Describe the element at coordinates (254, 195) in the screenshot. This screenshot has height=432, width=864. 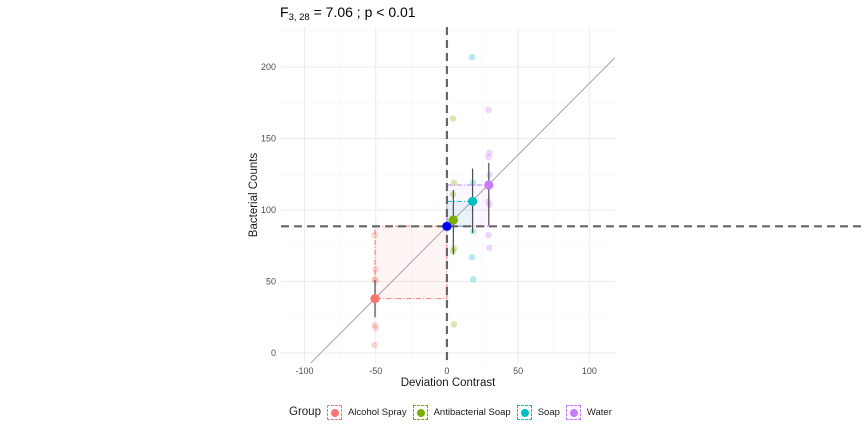
I see `y-axis-title: Bacterial Counts` at that location.